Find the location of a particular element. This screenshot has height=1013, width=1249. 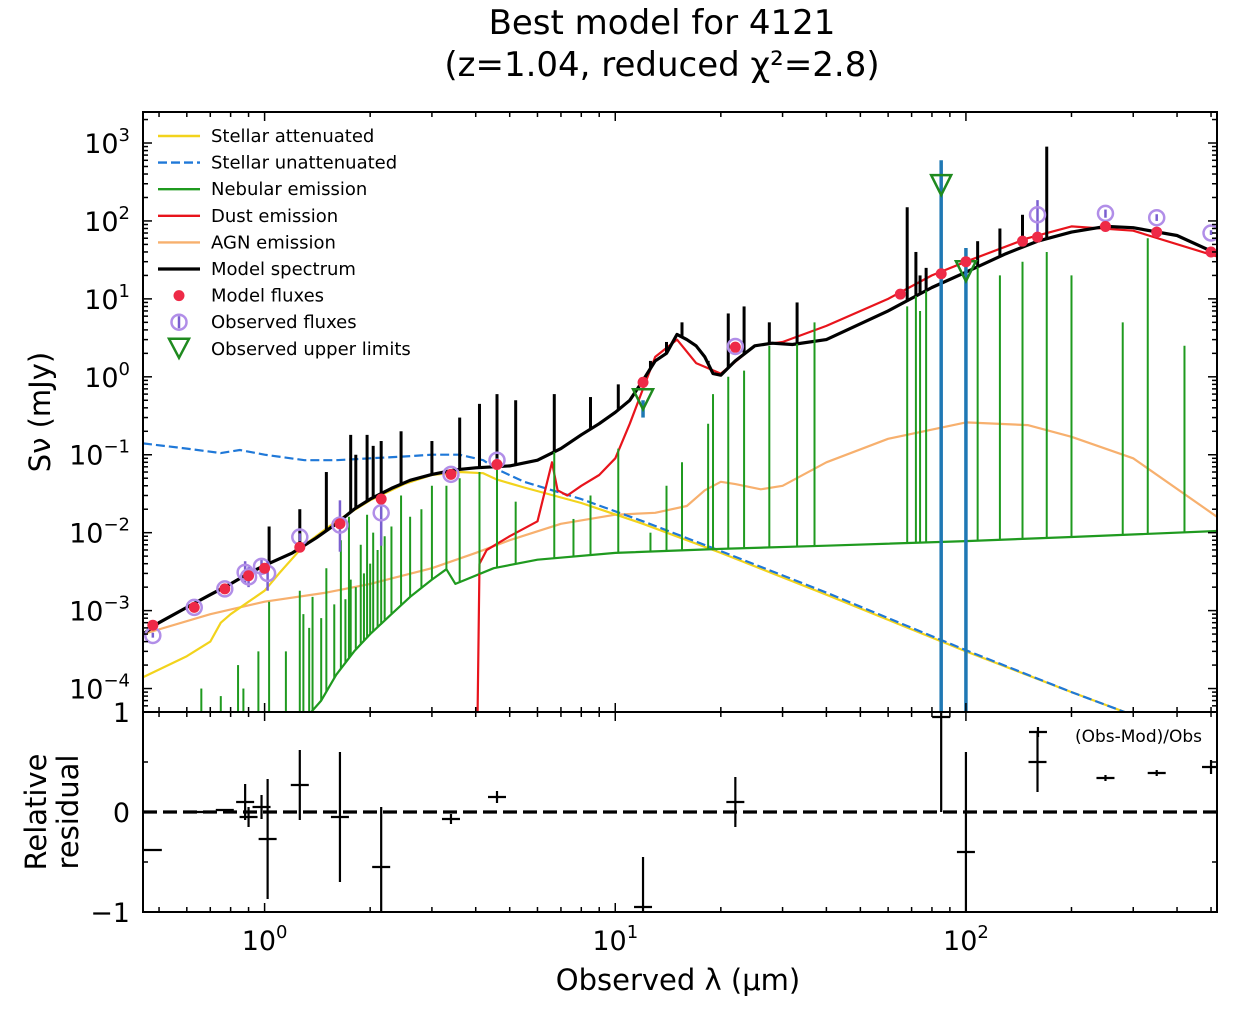

legend-label: Model fluxes is located at coordinates (267, 296).